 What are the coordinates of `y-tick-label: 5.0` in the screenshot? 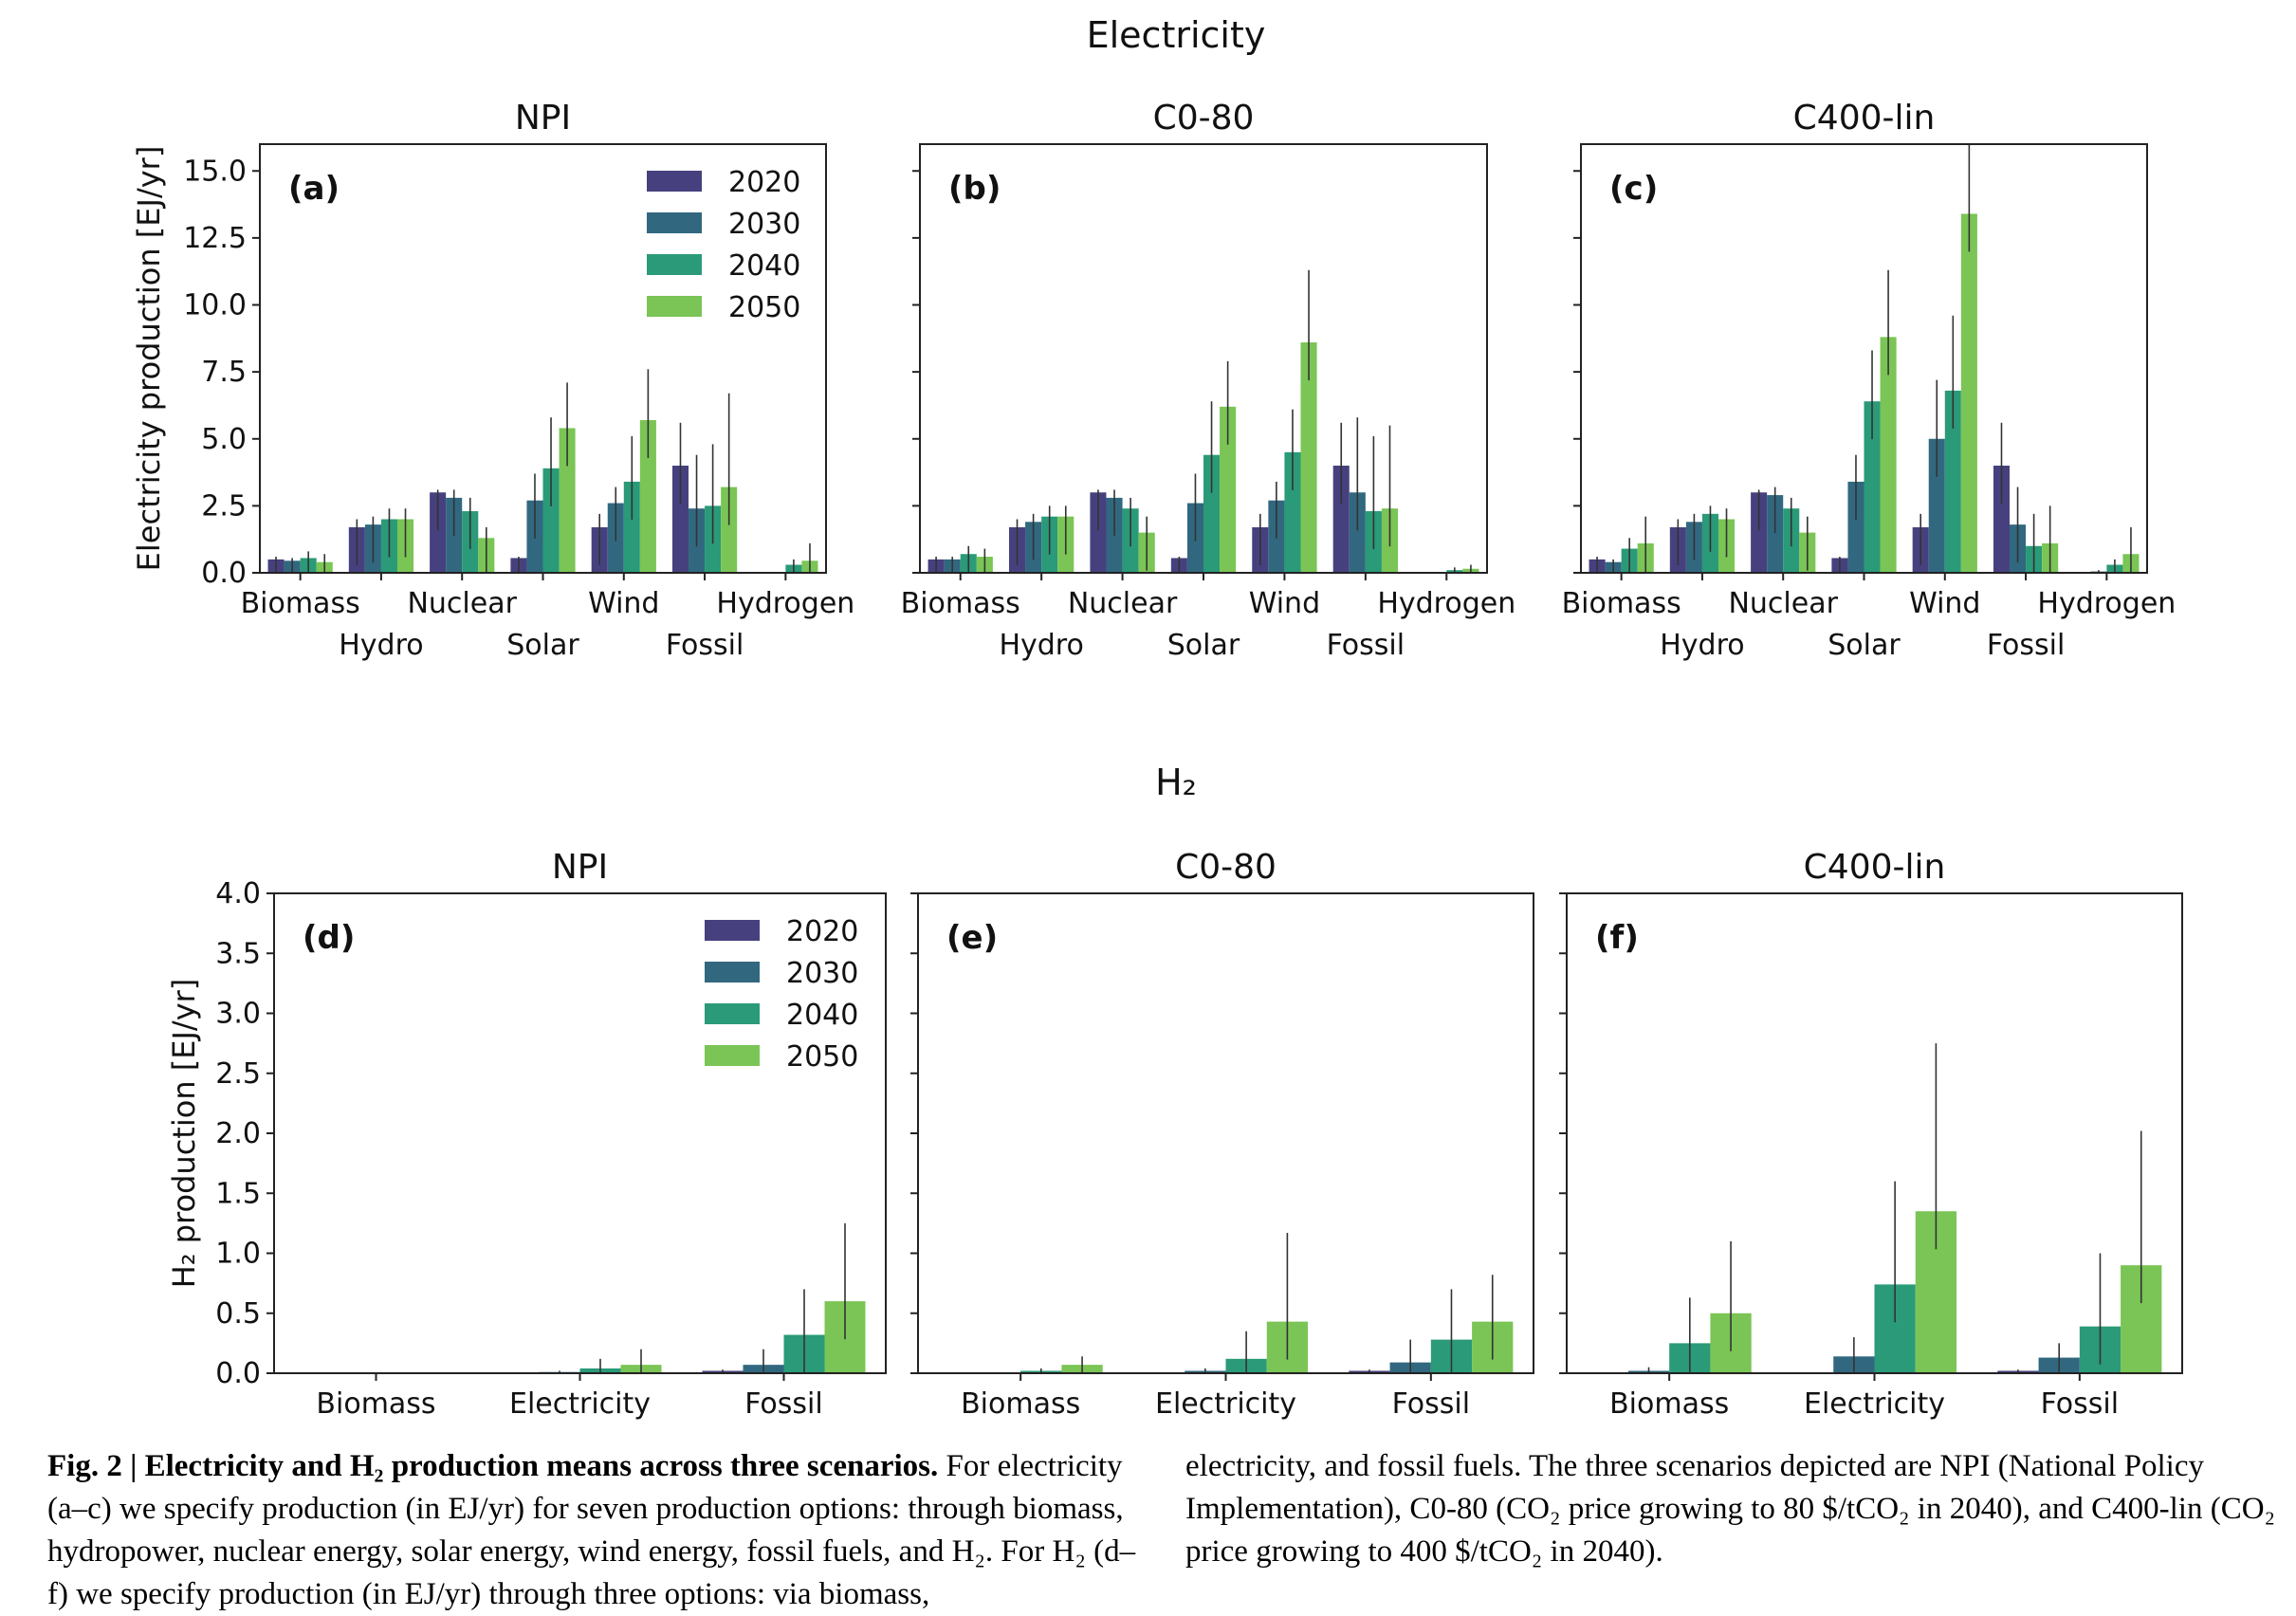 It's located at (224, 440).